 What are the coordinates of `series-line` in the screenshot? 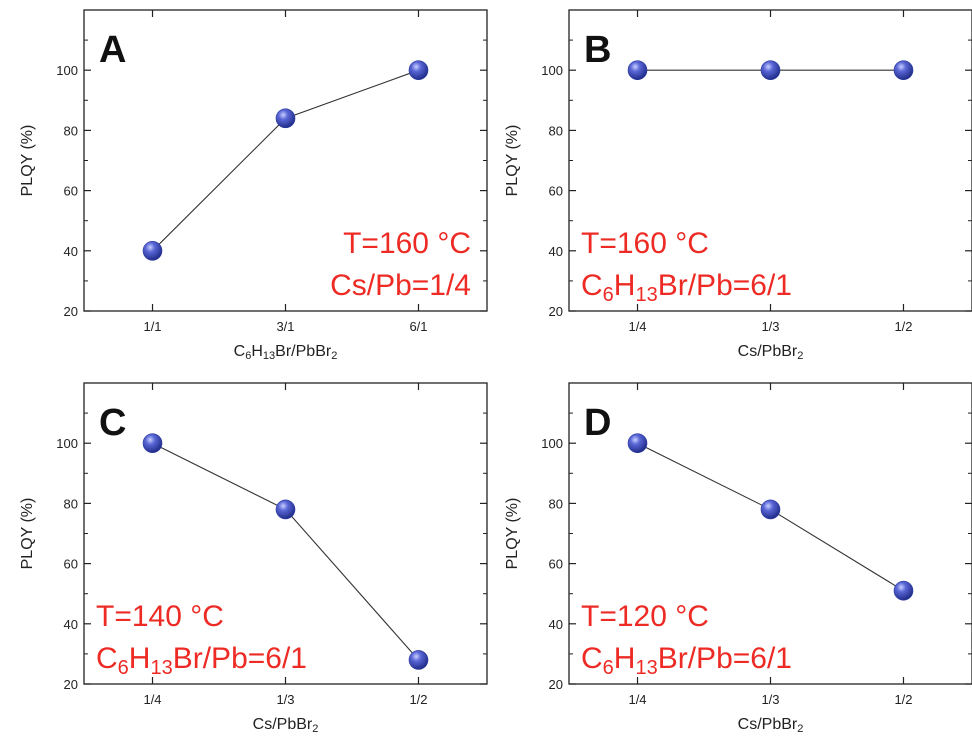 It's located at (285, 160).